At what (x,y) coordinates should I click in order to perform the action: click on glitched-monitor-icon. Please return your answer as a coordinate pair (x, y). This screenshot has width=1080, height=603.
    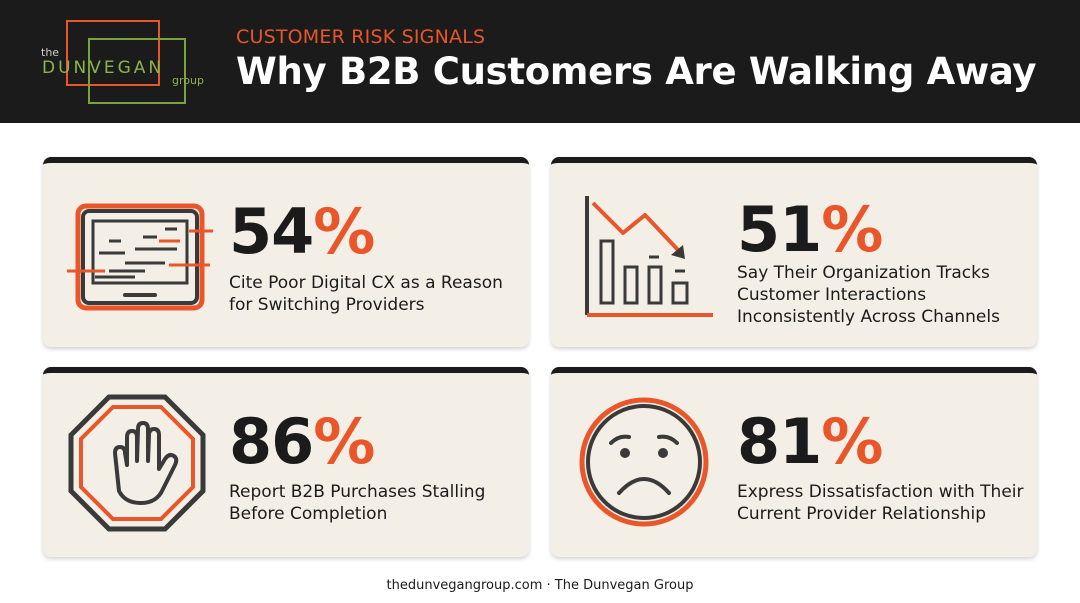
    Looking at the image, I should click on (140, 257).